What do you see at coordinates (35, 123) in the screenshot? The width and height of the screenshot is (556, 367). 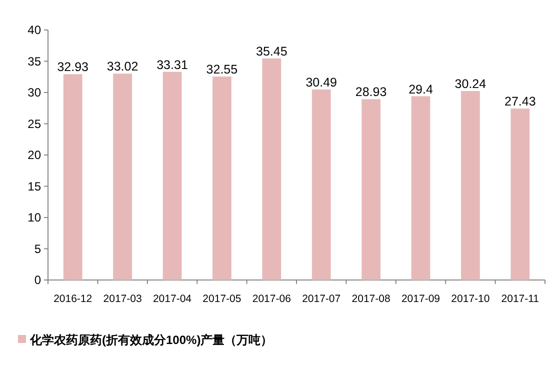 I see `y-tick-label: 25` at bounding box center [35, 123].